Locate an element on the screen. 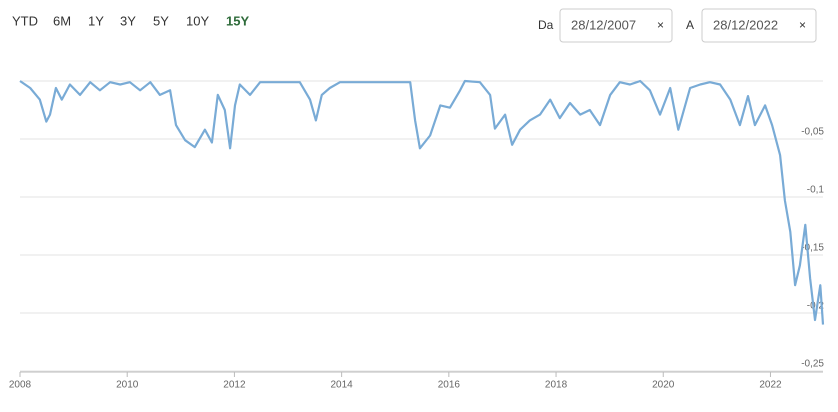  date-to-label: A is located at coordinates (690, 25).